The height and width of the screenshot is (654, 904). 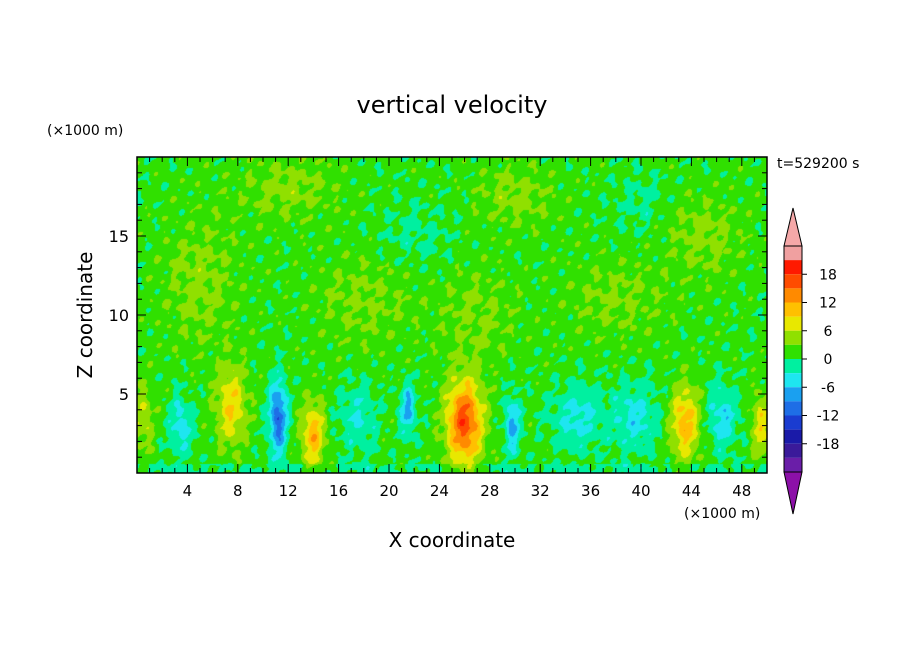 I want to click on x-tick-label: 28, so click(x=489, y=491).